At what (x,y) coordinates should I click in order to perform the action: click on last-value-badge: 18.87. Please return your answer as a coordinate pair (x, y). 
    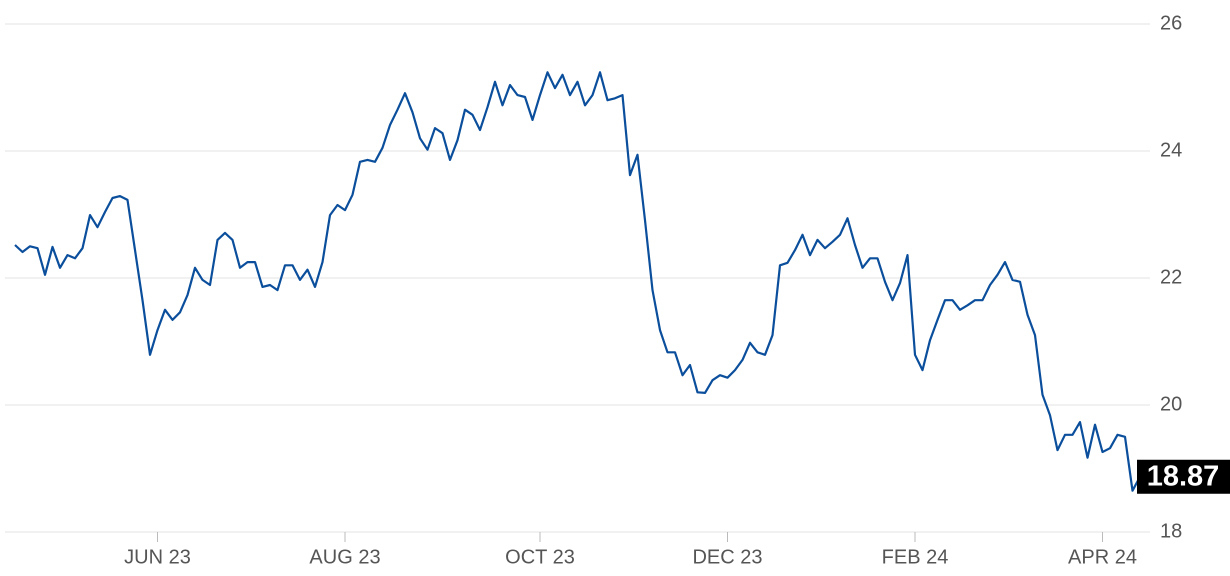
    Looking at the image, I should click on (1183, 476).